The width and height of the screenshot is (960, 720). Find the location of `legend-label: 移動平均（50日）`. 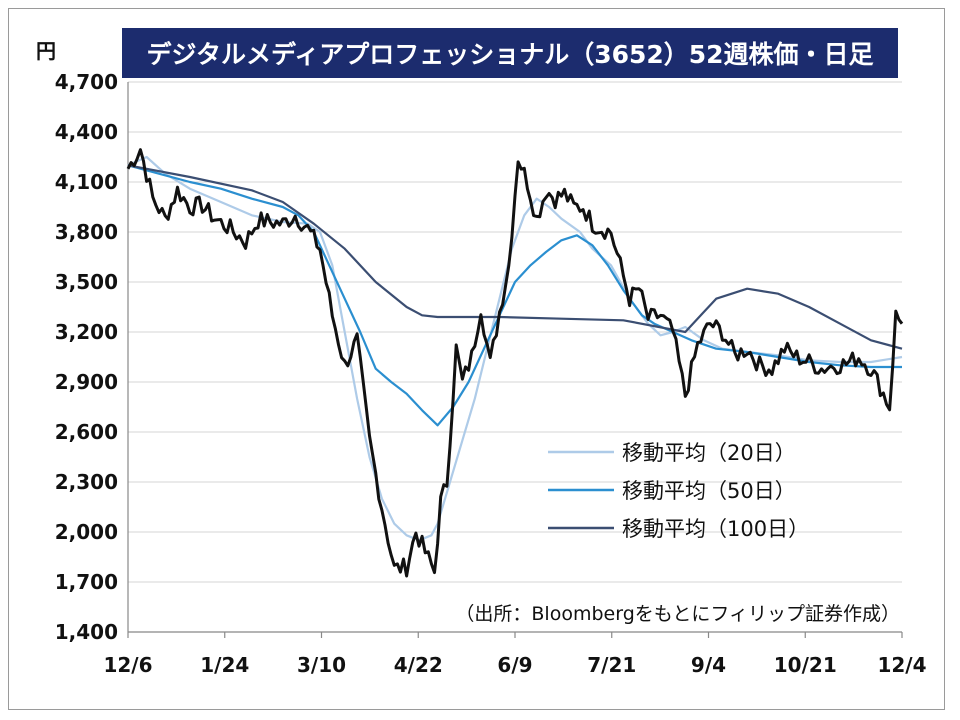

legend-label: 移動平均（50日） is located at coordinates (709, 491).